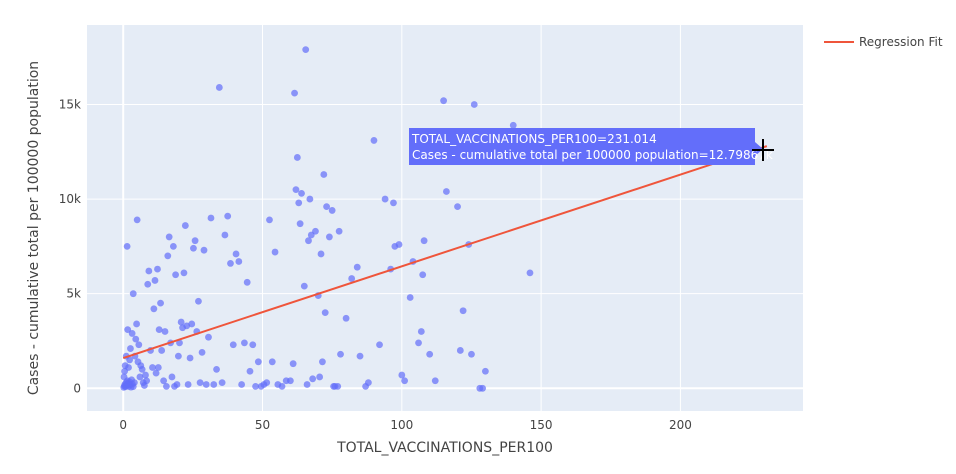  I want to click on legend: Regression Fit, so click(883, 42).